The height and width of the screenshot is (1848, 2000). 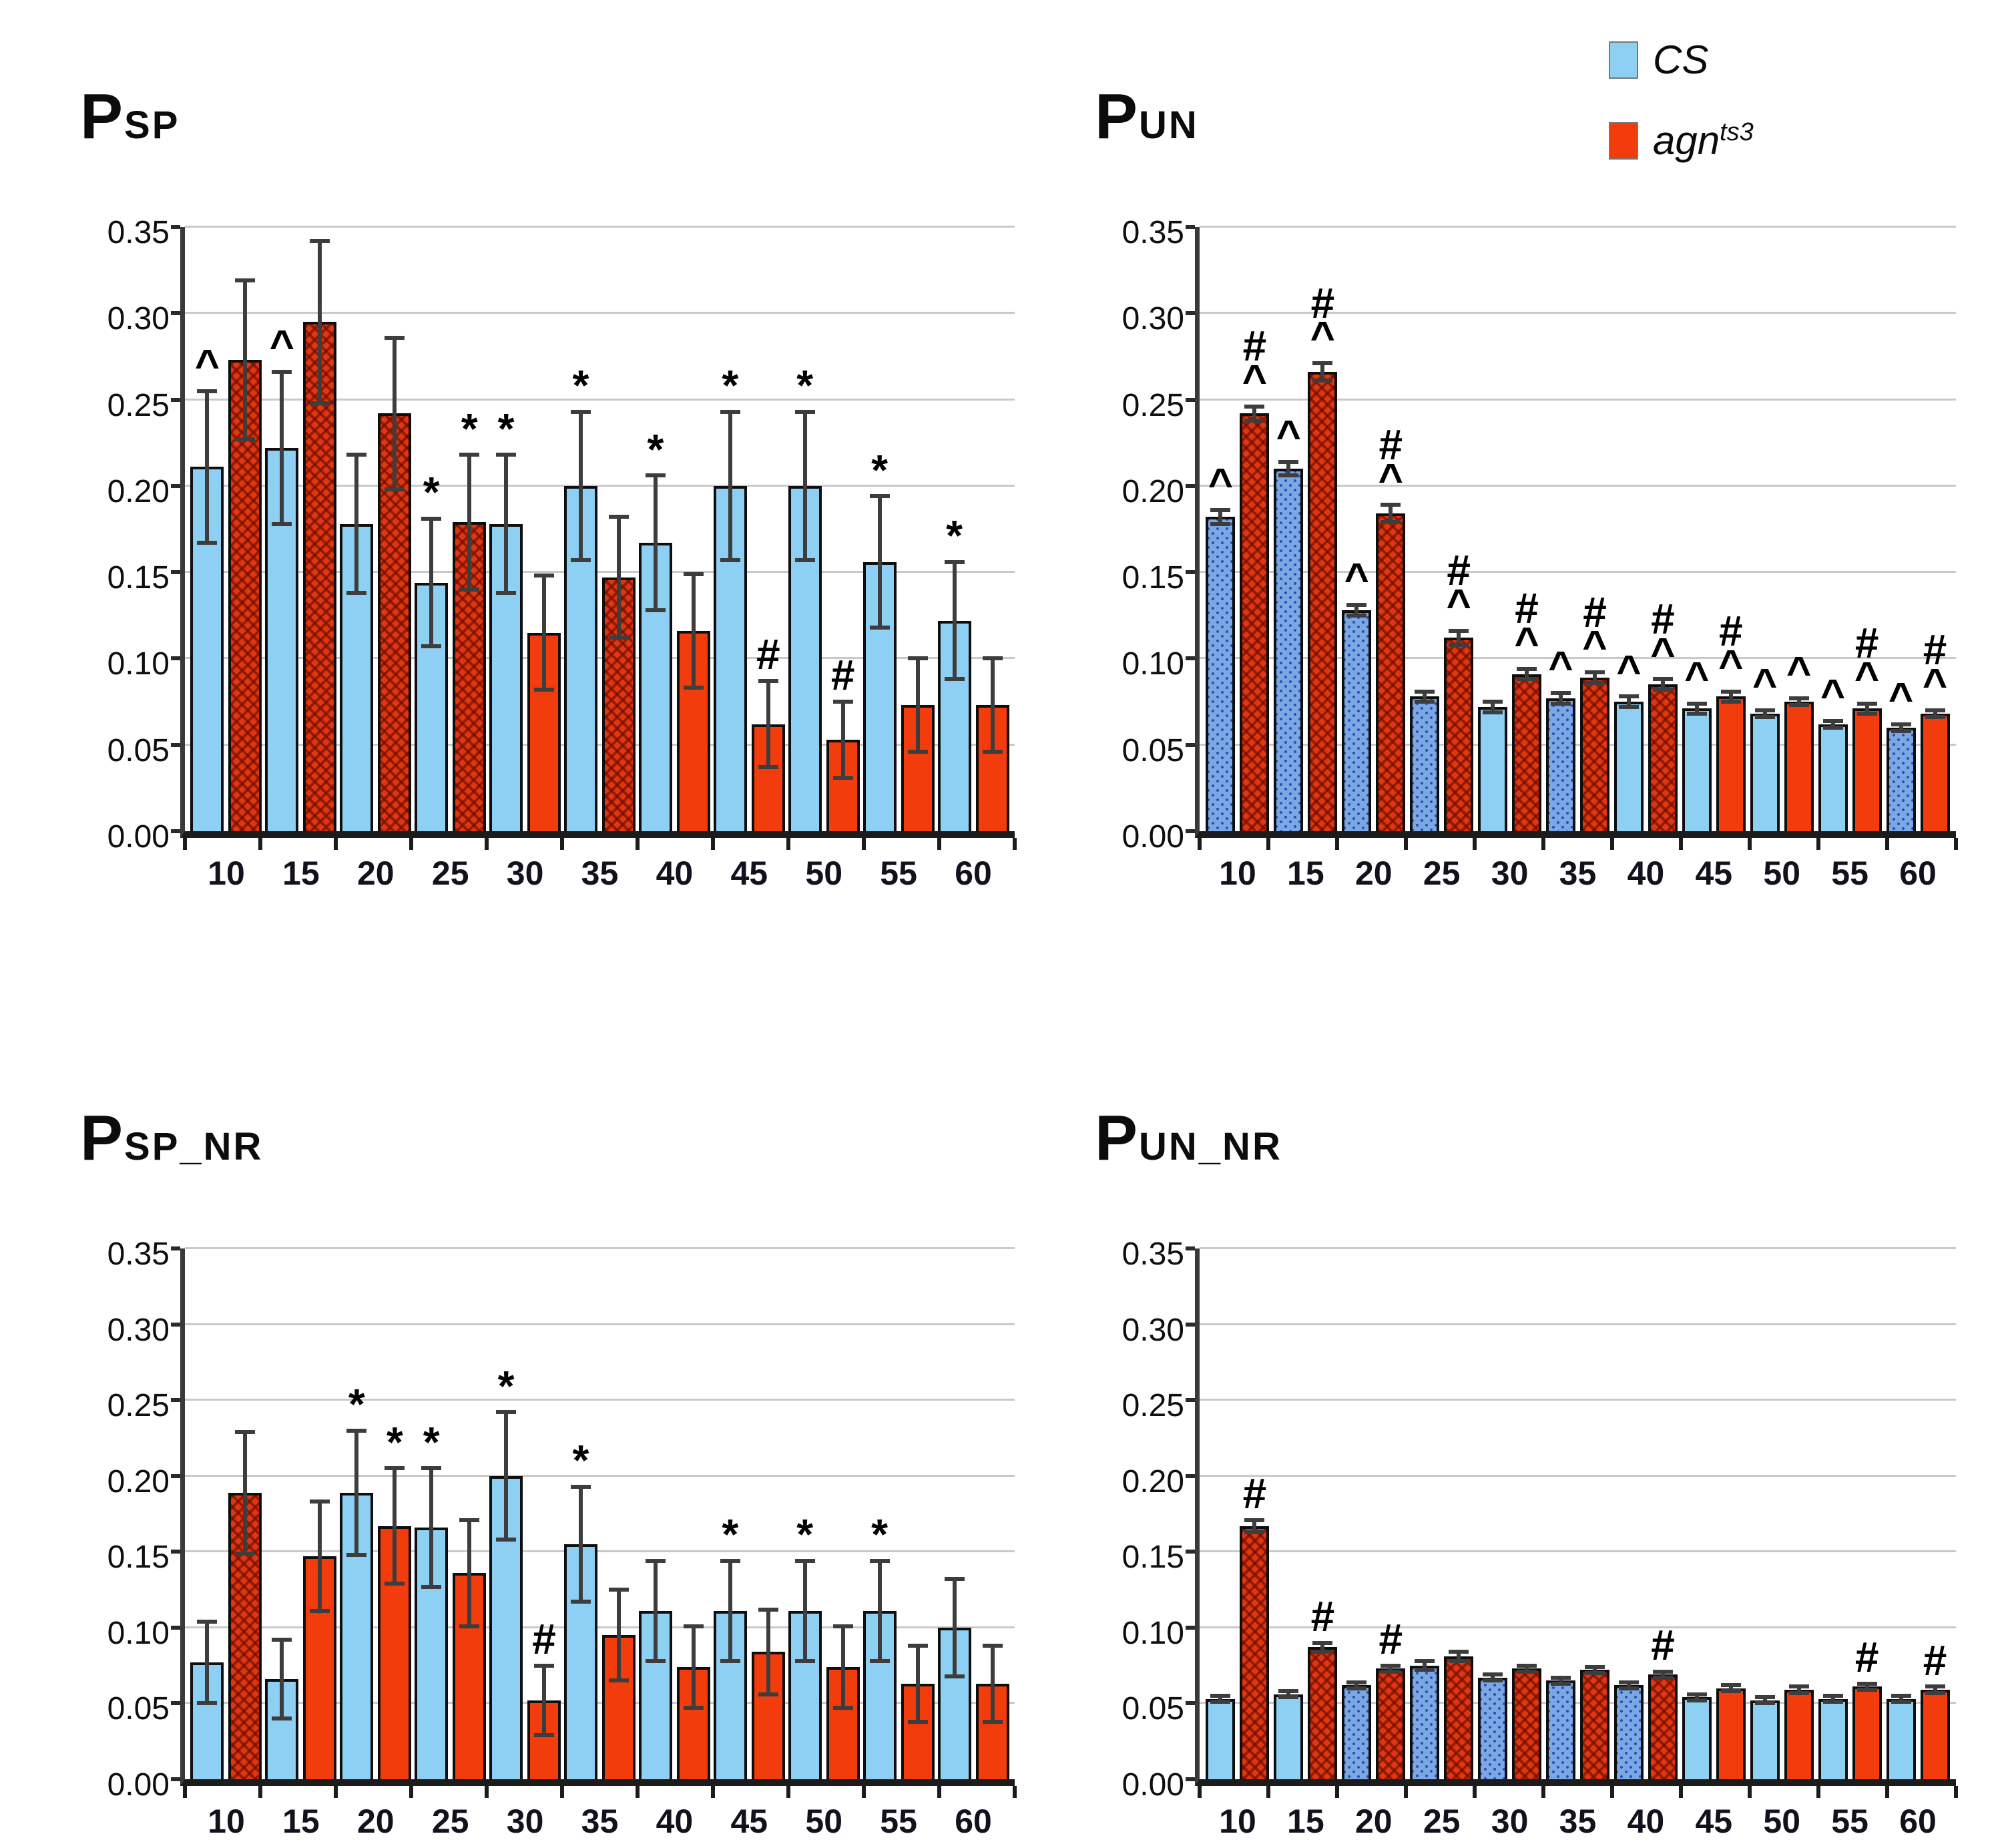 What do you see at coordinates (1152, 837) in the screenshot?
I see `y-axis-label: 0.00` at bounding box center [1152, 837].